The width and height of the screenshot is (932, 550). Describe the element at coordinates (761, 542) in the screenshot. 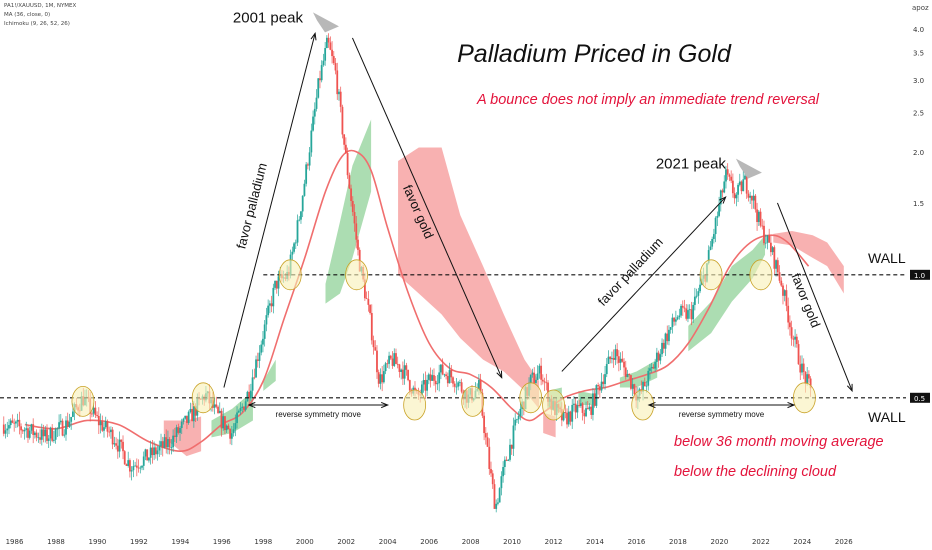

I see `x-tick-18: 2022` at that location.